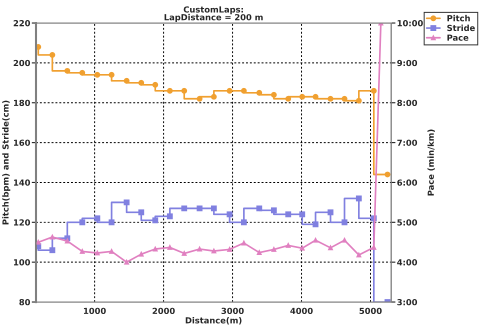  Describe the element at coordinates (407, 262) in the screenshot. I see `y2-tick-label: 4:00` at that location.